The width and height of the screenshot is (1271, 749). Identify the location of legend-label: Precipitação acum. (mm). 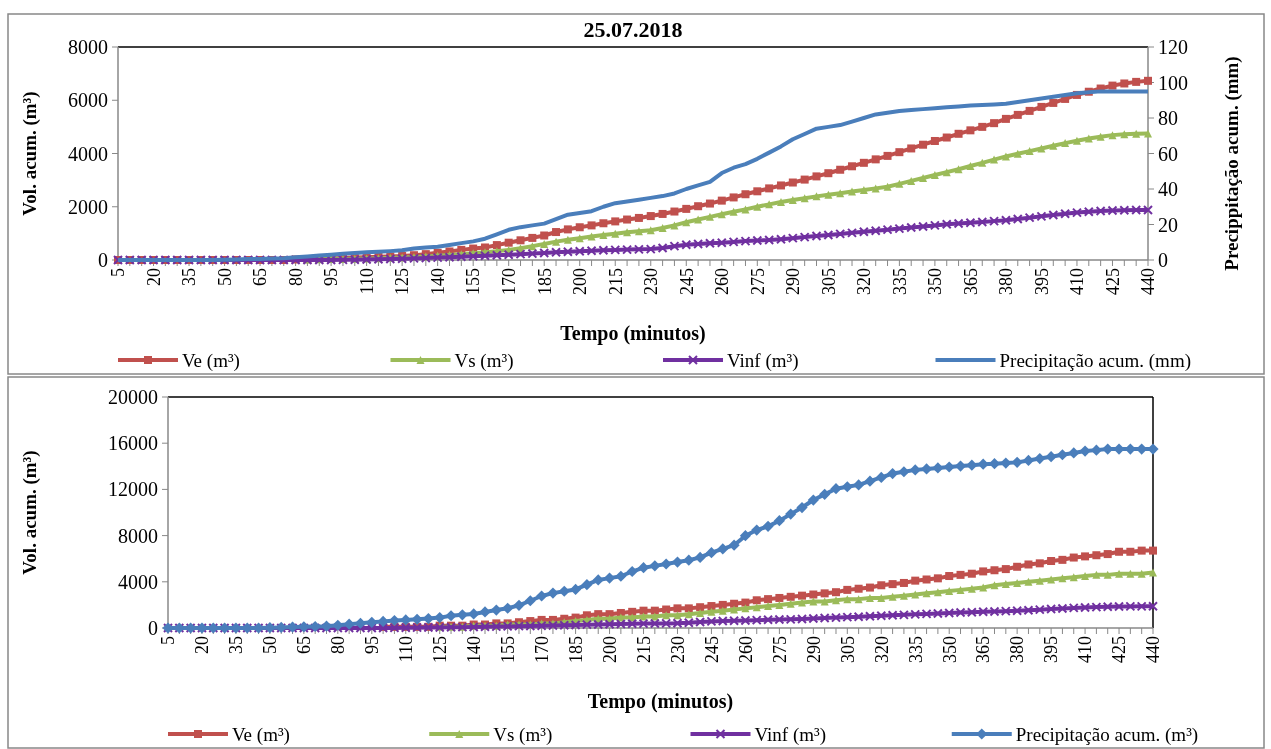
(1095, 360).